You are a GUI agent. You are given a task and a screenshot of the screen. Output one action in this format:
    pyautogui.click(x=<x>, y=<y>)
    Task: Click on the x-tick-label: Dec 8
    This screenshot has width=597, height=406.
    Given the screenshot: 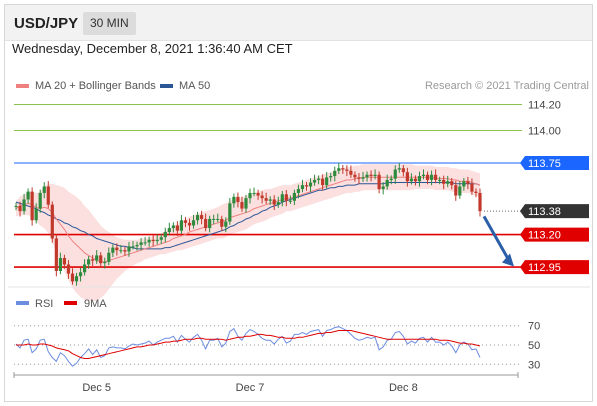 What is the action you would take?
    pyautogui.click(x=403, y=388)
    